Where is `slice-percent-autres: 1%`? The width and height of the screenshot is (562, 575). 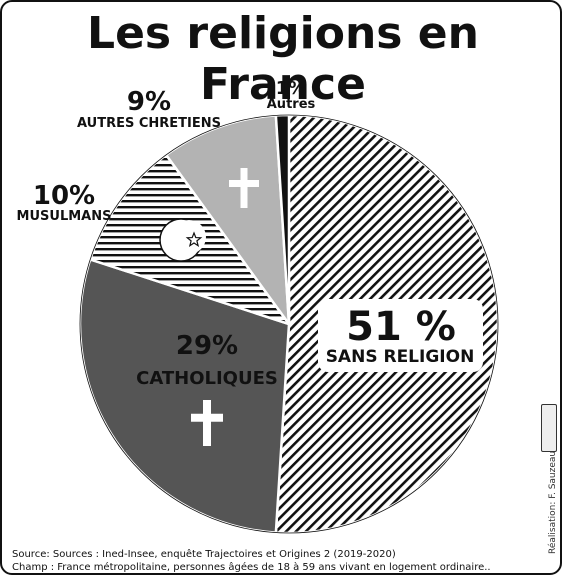 slice-percent-autres: 1% is located at coordinates (291, 88).